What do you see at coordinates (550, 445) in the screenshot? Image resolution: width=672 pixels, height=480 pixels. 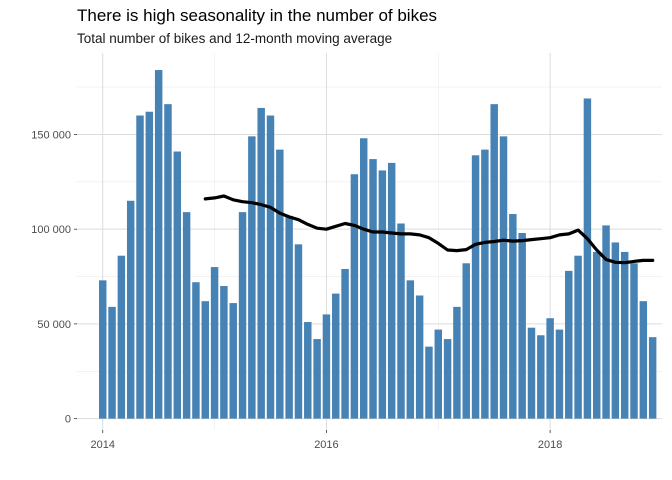 I see `x-tick-label: 2018` at bounding box center [550, 445].